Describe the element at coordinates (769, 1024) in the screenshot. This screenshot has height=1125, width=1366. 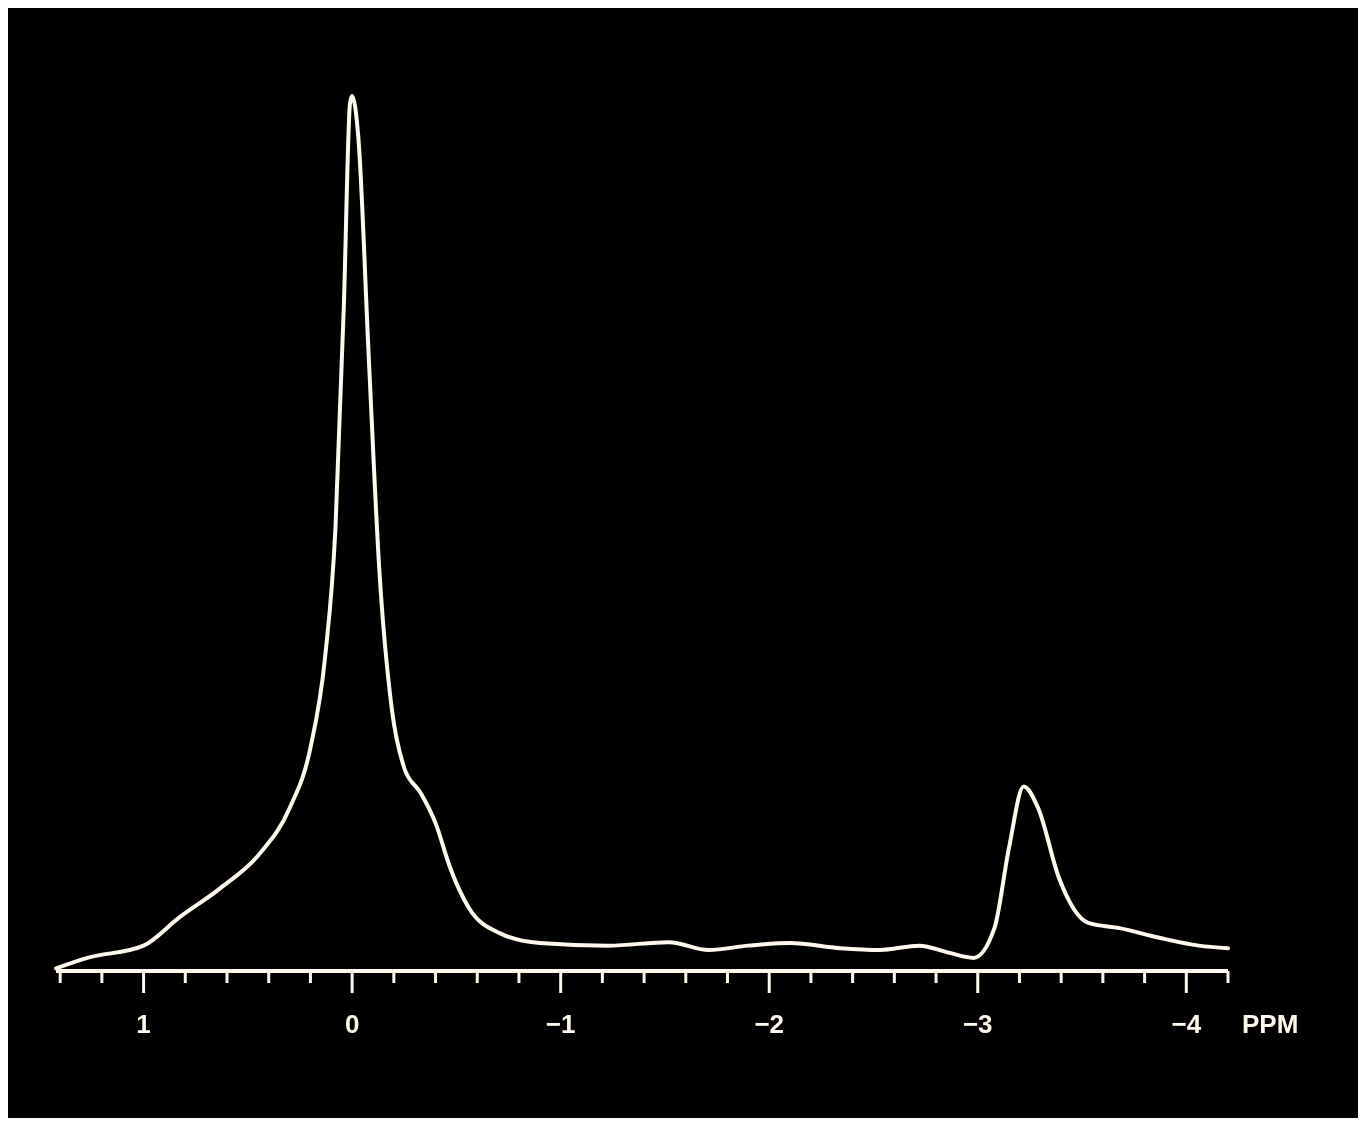
I see `x-tick-label: −2` at that location.